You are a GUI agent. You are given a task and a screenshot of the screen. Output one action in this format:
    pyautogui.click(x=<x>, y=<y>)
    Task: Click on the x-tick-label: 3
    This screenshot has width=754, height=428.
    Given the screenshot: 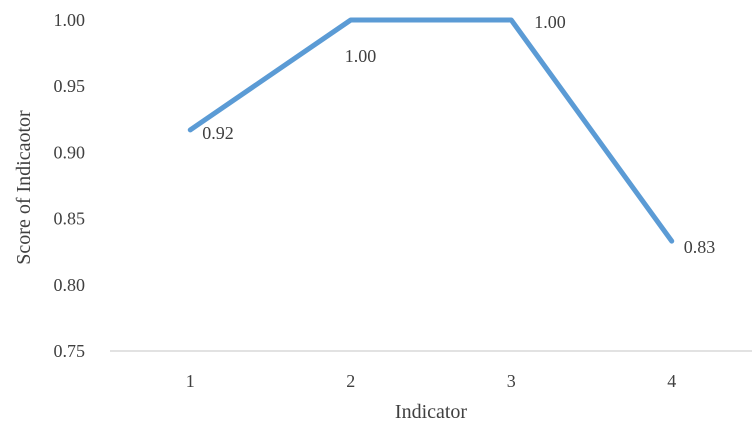 What is the action you would take?
    pyautogui.click(x=511, y=381)
    